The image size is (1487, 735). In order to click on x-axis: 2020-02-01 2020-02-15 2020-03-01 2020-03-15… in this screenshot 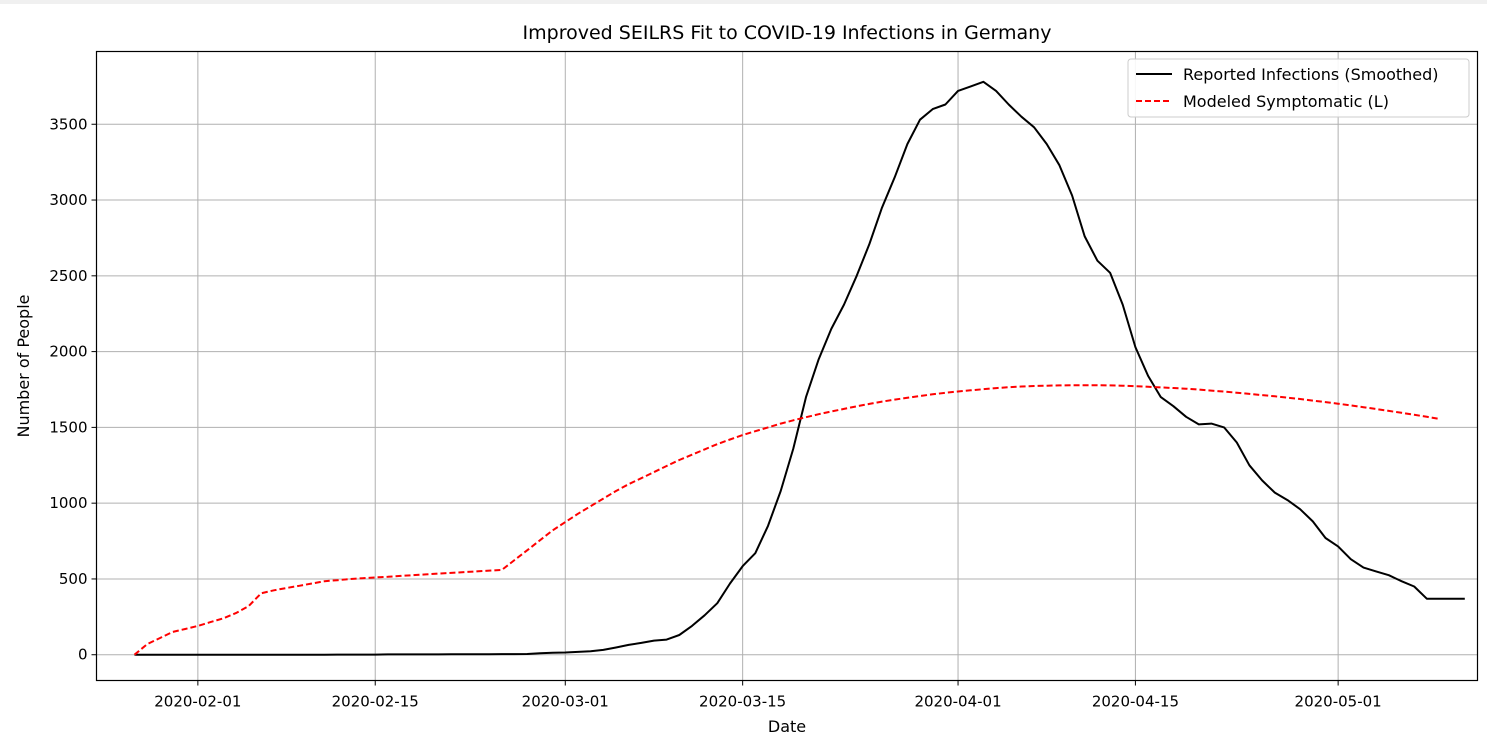, I will do `click(768, 695)`.